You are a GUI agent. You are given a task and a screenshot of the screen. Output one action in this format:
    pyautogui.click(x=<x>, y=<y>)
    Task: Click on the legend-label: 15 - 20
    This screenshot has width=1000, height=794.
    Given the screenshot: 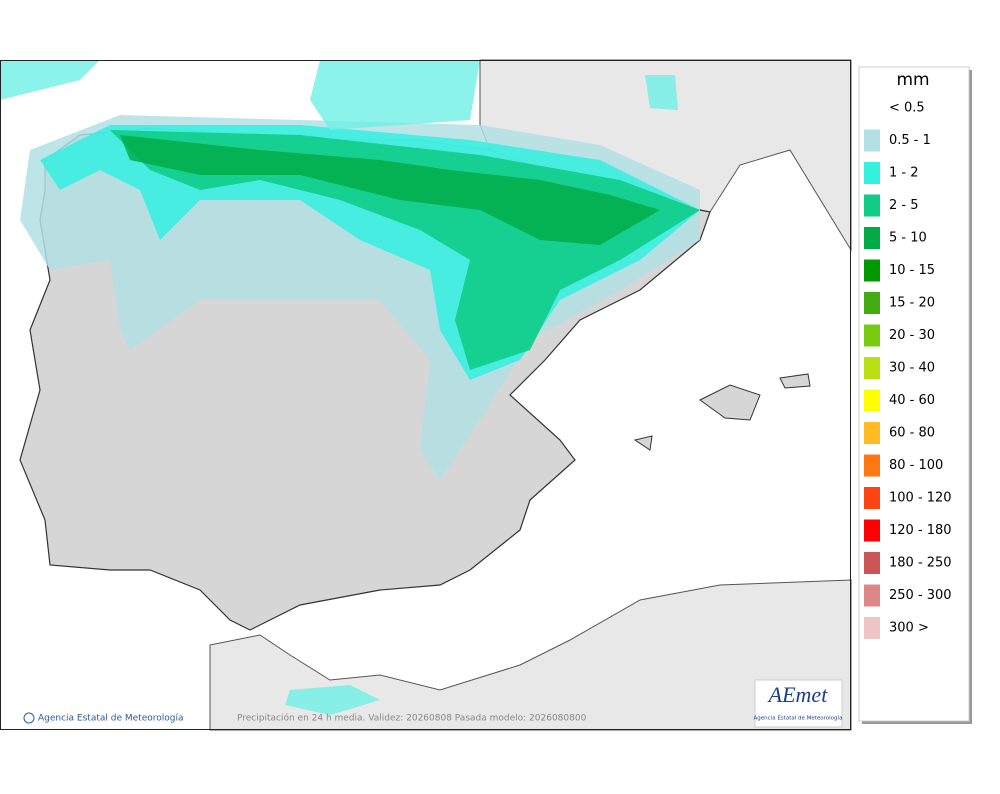 What is the action you would take?
    pyautogui.click(x=912, y=303)
    